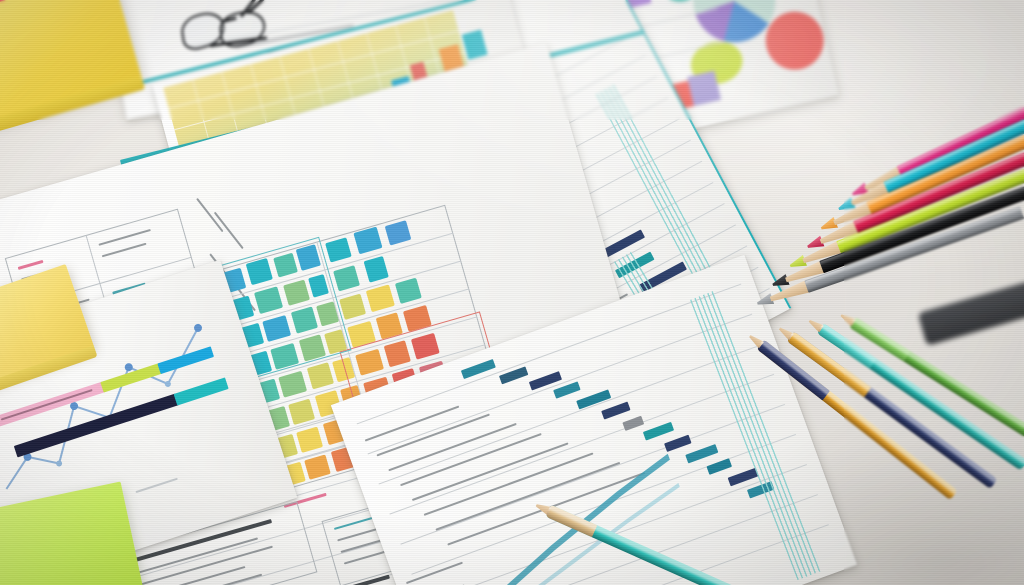  I want to click on pen-navy, so click(892, 410).